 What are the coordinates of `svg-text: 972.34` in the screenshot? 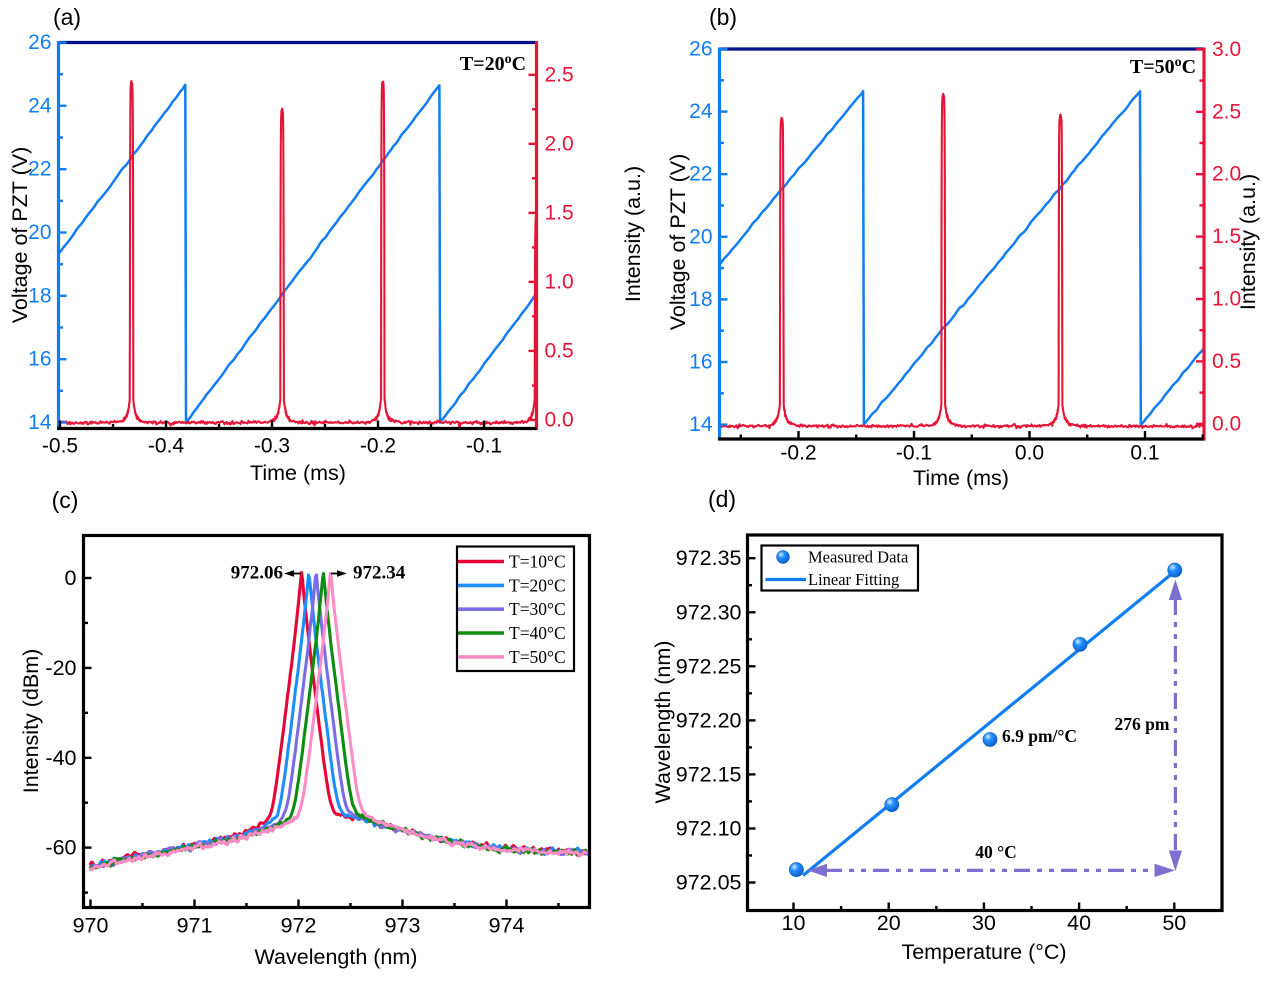 It's located at (379, 573).